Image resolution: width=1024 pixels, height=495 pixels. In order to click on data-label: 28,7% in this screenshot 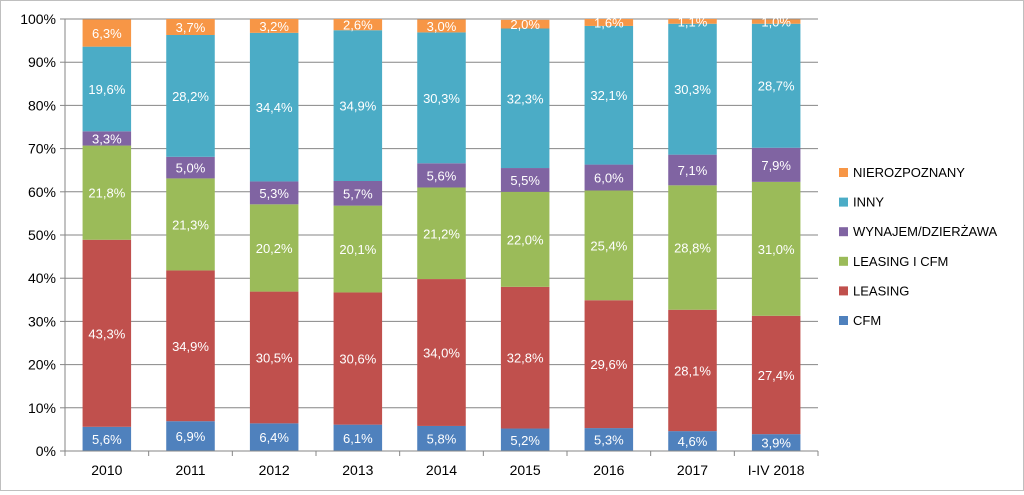, I will do `click(776, 86)`.